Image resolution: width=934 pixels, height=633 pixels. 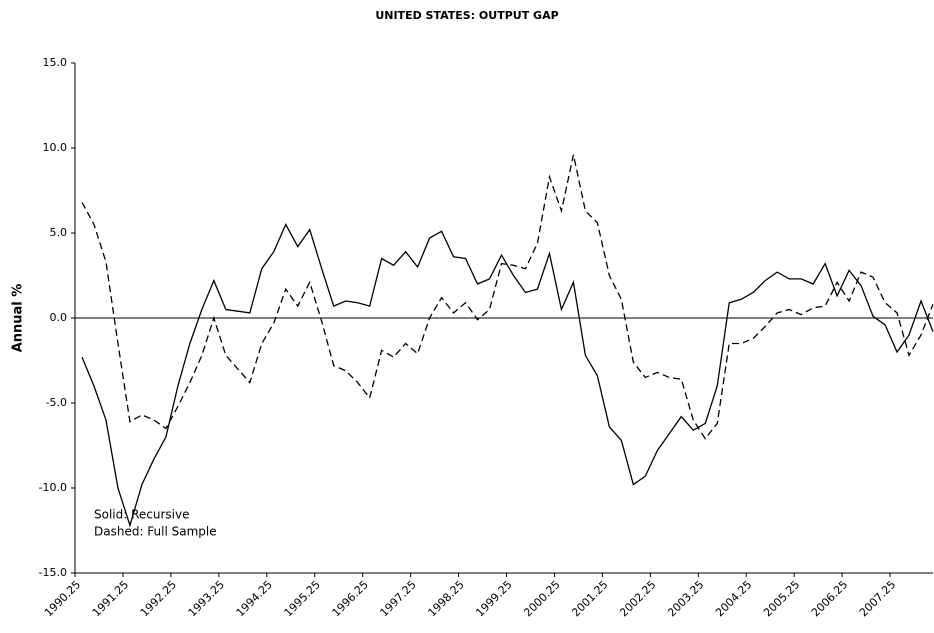 What do you see at coordinates (142, 515) in the screenshot?
I see `annotation: Solid: Recursive` at bounding box center [142, 515].